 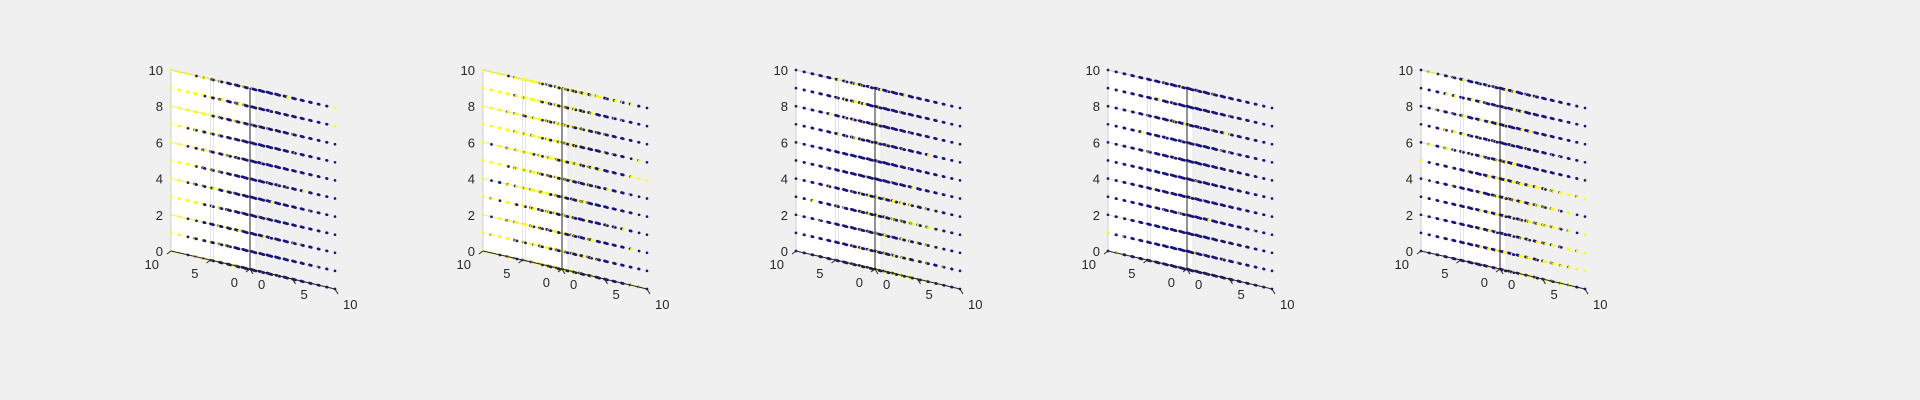 What do you see at coordinates (159, 179) in the screenshot?
I see `z-tick-label: 4` at bounding box center [159, 179].